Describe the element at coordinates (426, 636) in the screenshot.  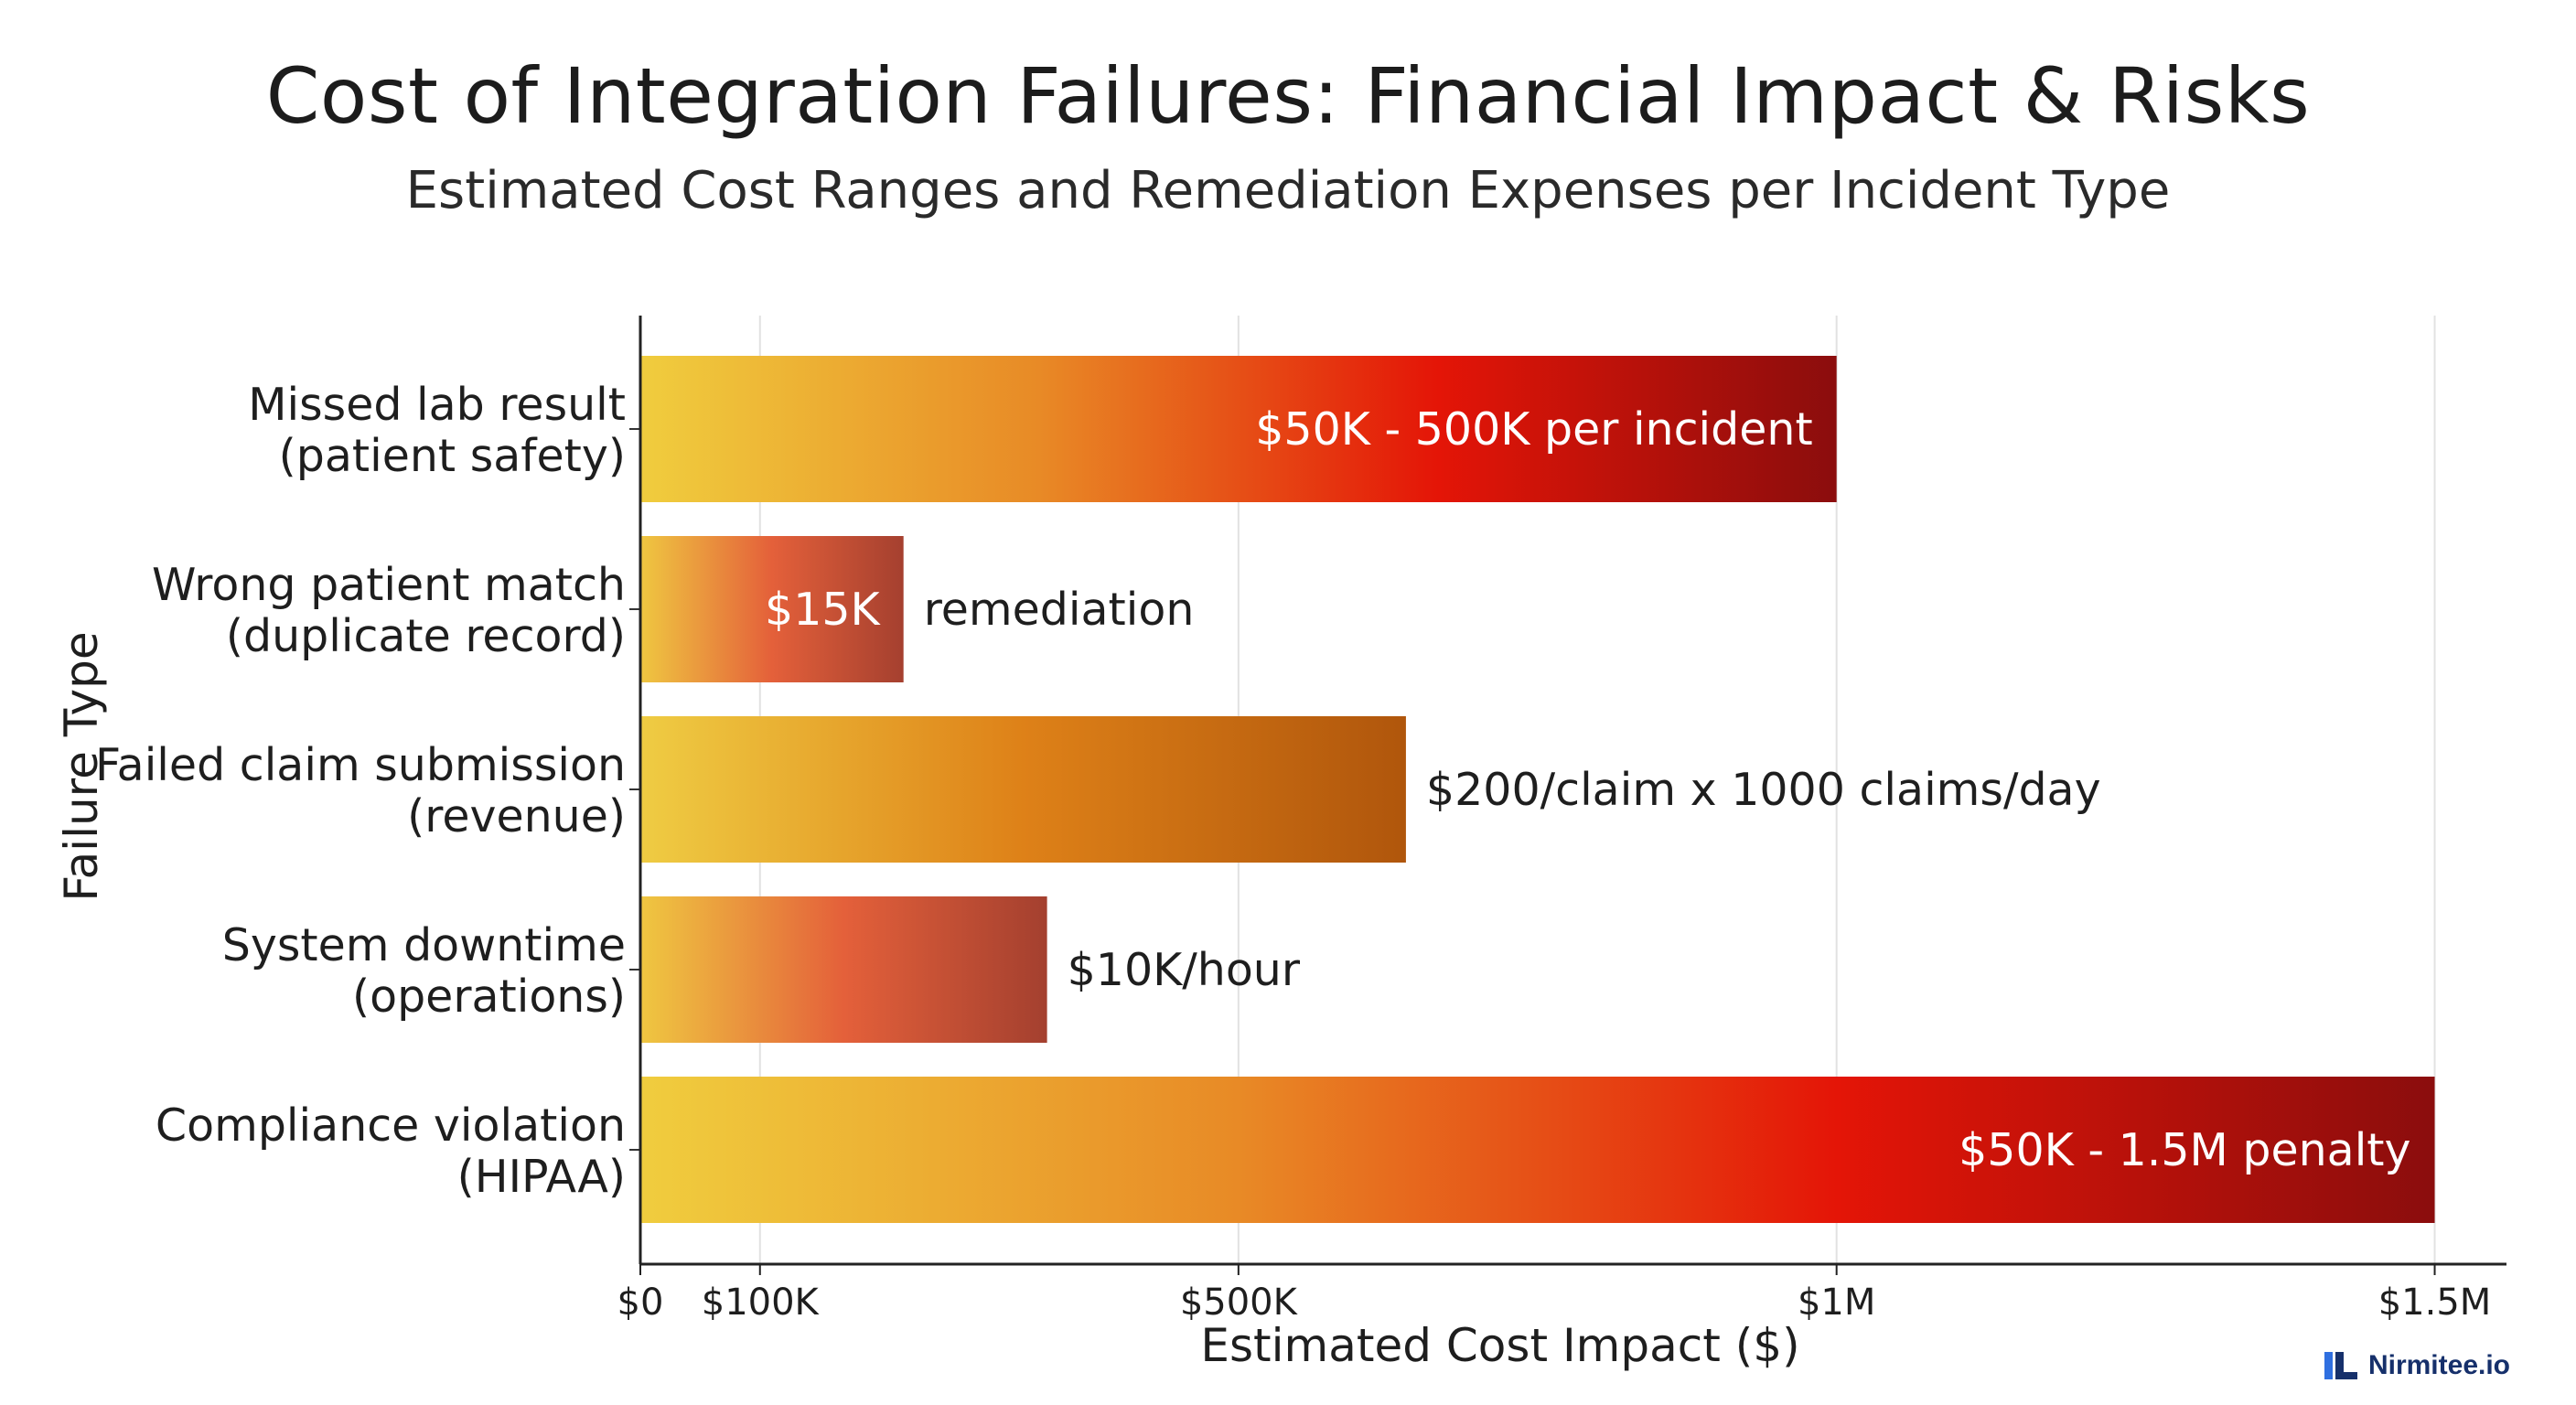
I see `category-label-line: (duplicate record)` at that location.